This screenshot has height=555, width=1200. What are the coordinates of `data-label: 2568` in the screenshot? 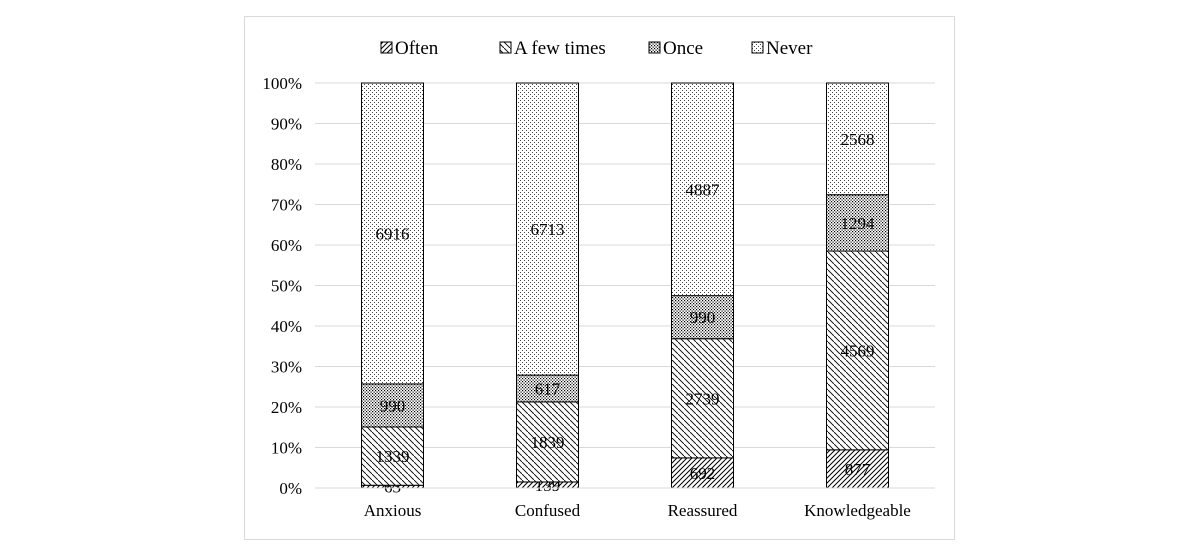 It's located at (858, 139).